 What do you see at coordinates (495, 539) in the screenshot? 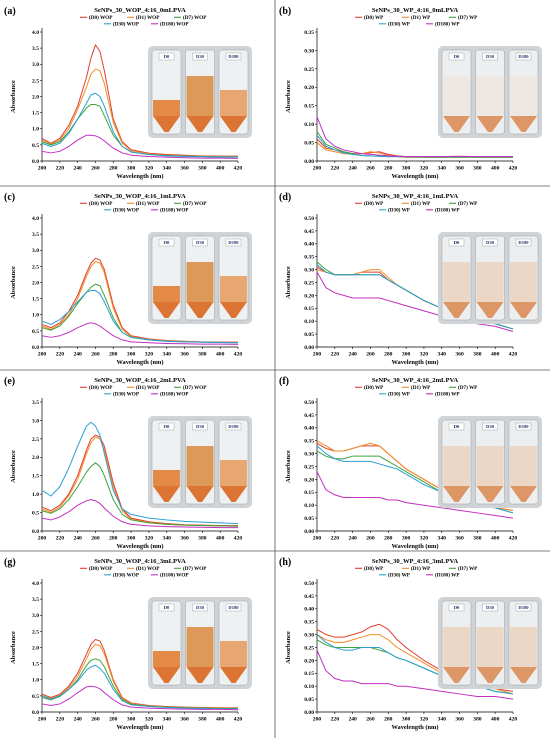
I see `x-tick-label: 400` at bounding box center [495, 539].